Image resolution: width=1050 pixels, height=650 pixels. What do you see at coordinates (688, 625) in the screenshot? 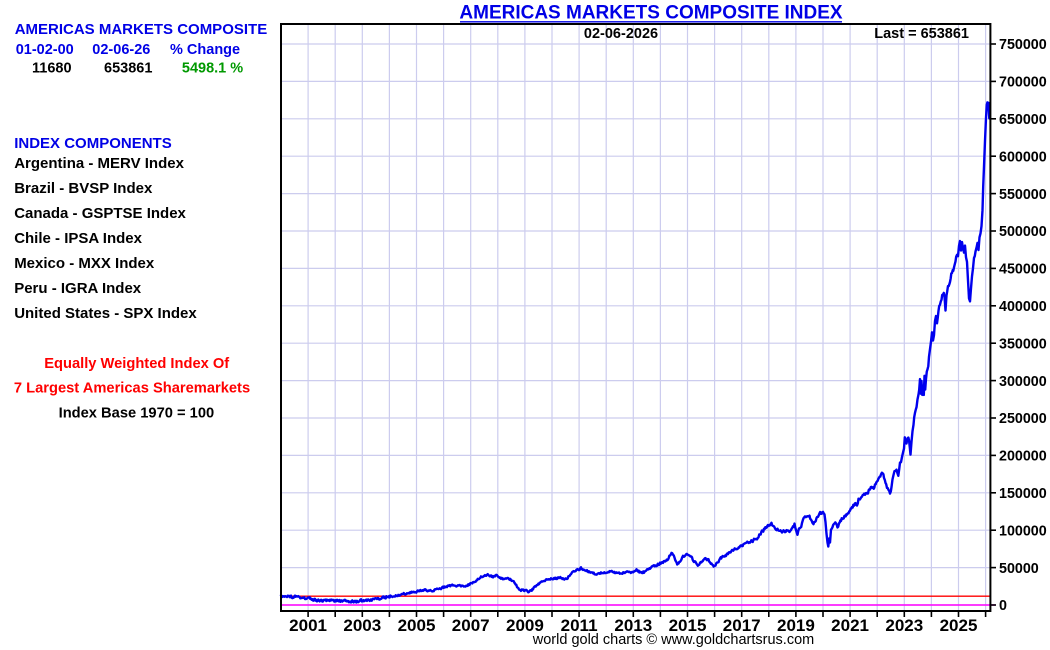
I see `svg-text: 2015` at bounding box center [688, 625].